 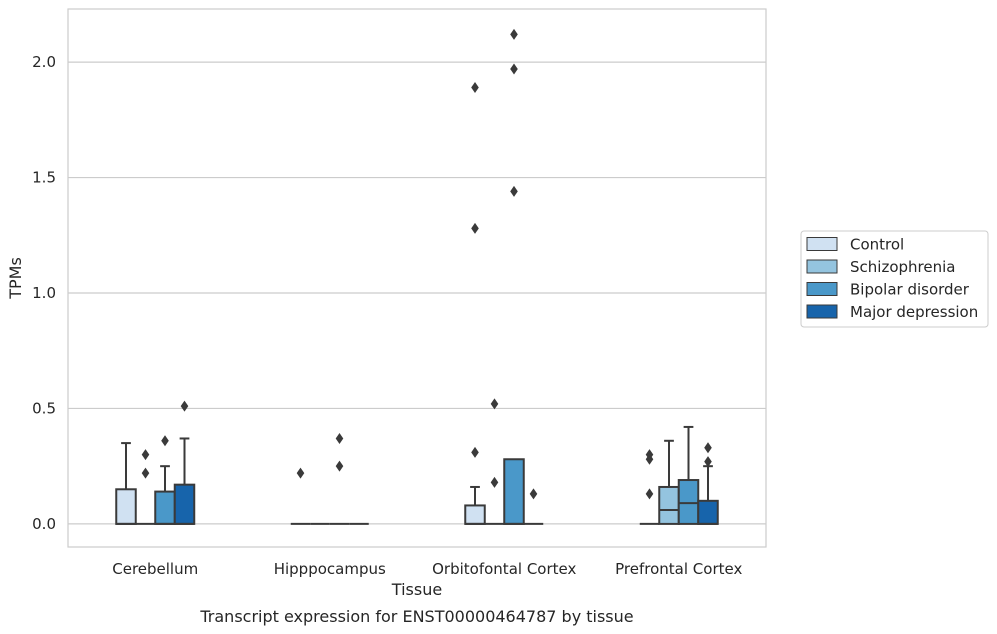 I want to click on y-tick-label: 0.0, so click(x=44, y=524).